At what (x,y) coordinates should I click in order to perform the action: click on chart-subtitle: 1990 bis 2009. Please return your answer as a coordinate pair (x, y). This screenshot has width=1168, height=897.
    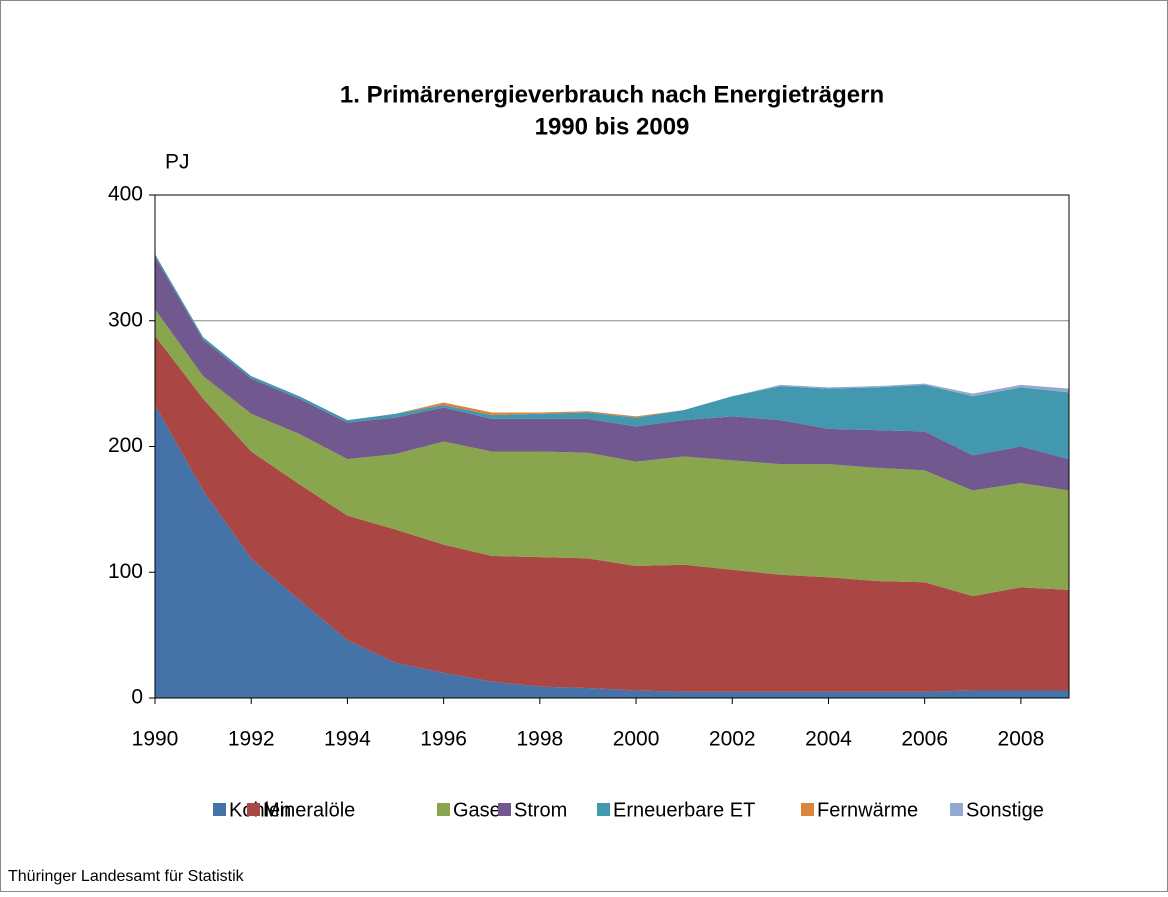
    Looking at the image, I should click on (612, 126).